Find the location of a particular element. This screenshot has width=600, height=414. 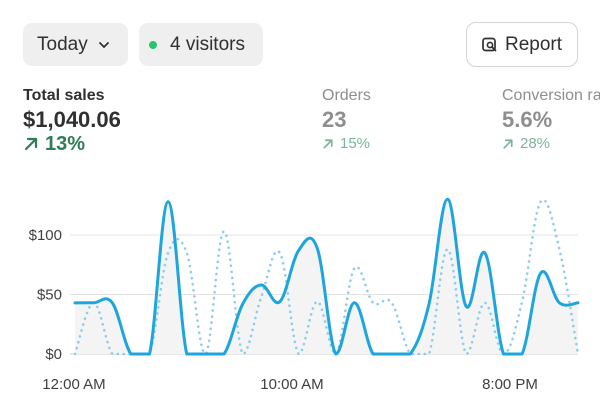

y-tick-label: $100 is located at coordinates (45, 235).